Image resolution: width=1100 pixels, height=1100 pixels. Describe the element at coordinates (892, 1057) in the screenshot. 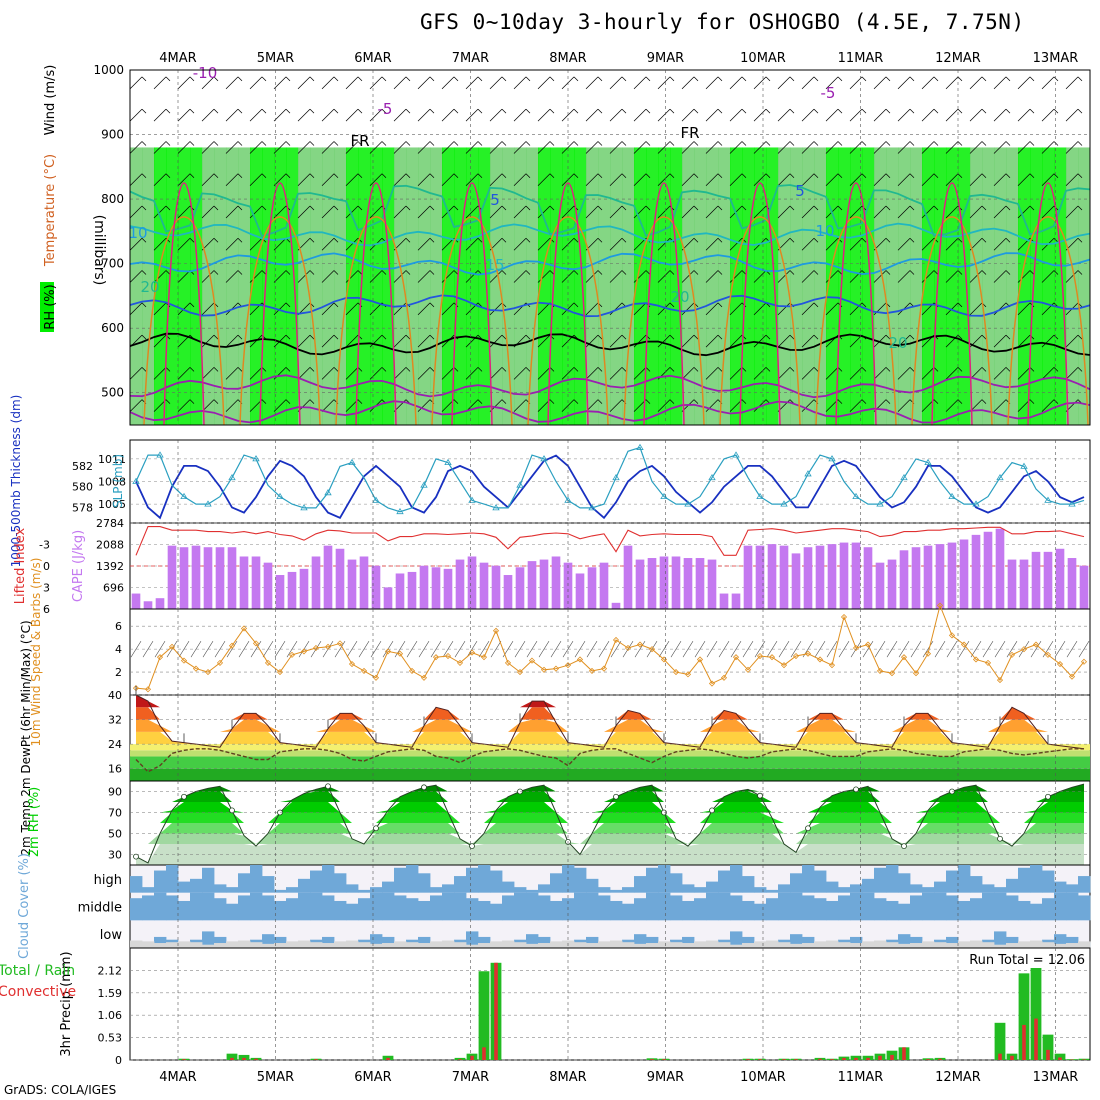

I see `precip-convective-bar` at that location.